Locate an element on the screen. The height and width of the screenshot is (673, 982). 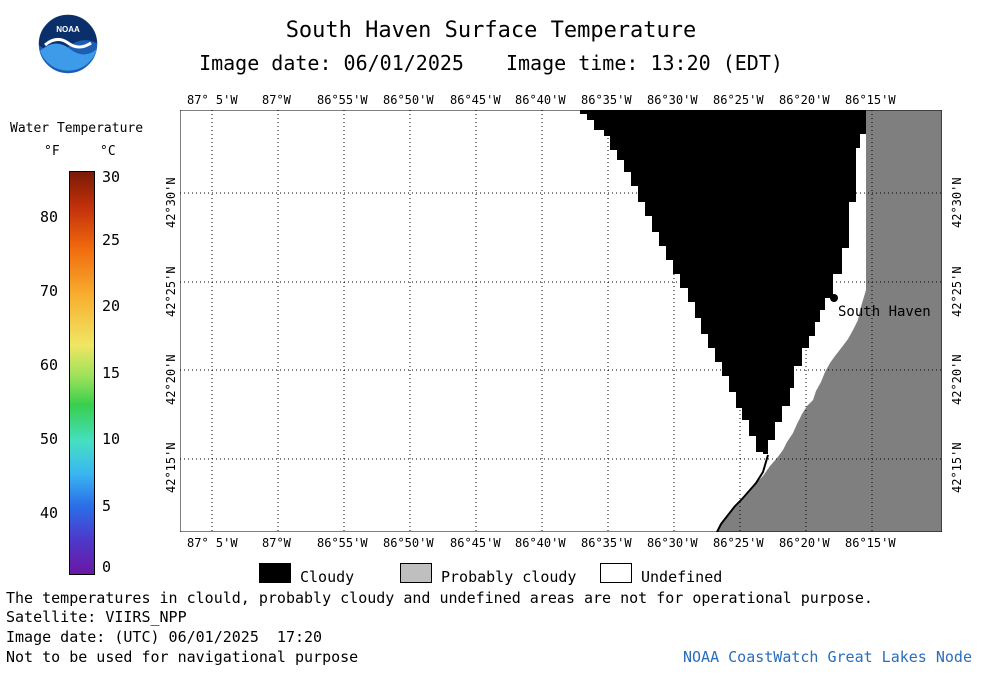
satellite-note: Satellite: VIIRS_NPP is located at coordinates (96, 617).